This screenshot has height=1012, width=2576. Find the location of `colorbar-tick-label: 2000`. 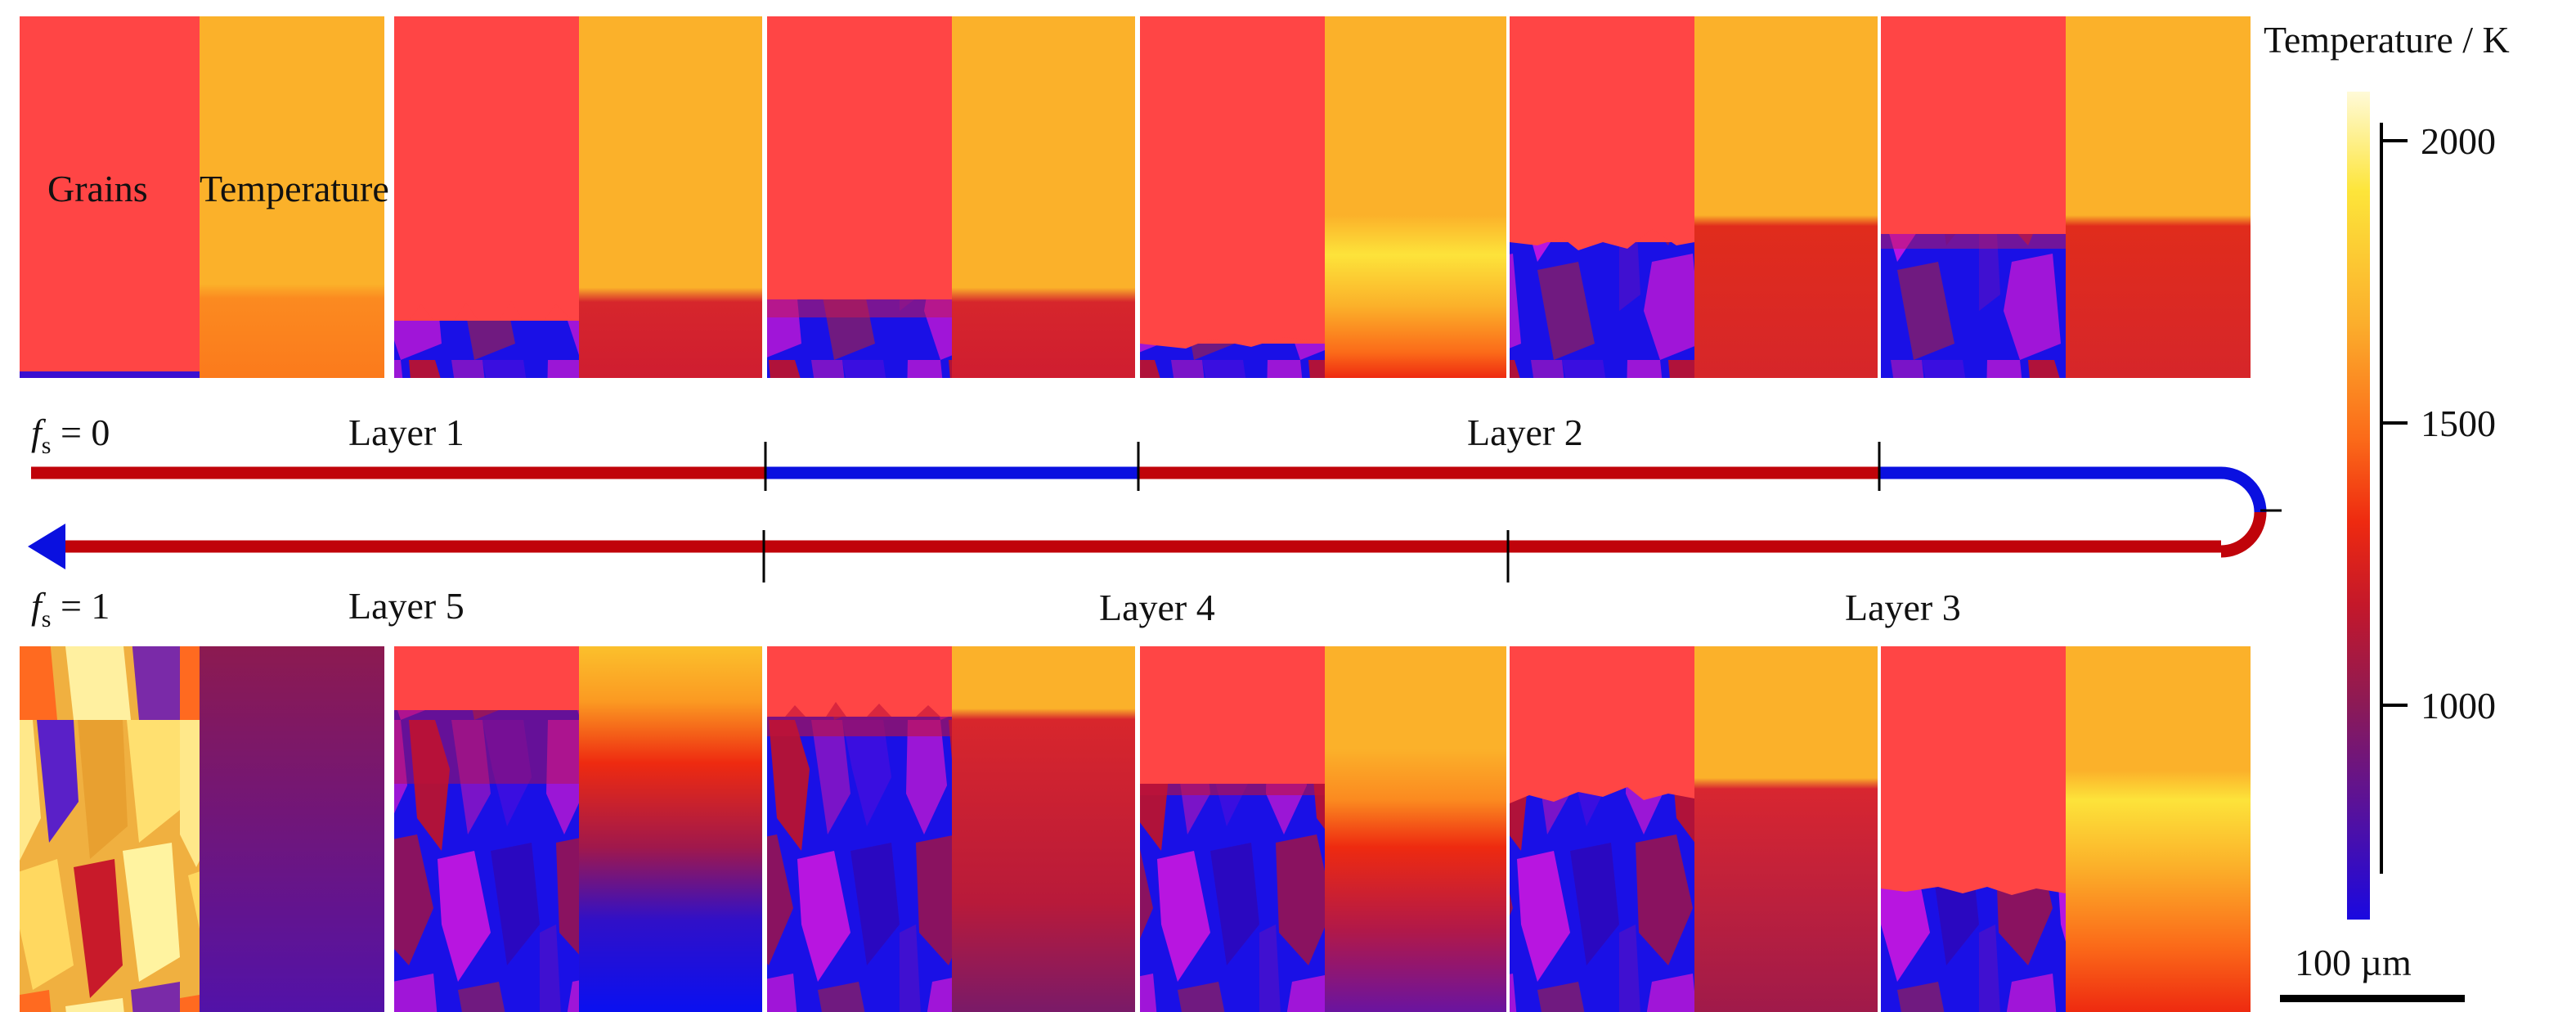

colorbar-tick-label: 2000 is located at coordinates (2458, 141).